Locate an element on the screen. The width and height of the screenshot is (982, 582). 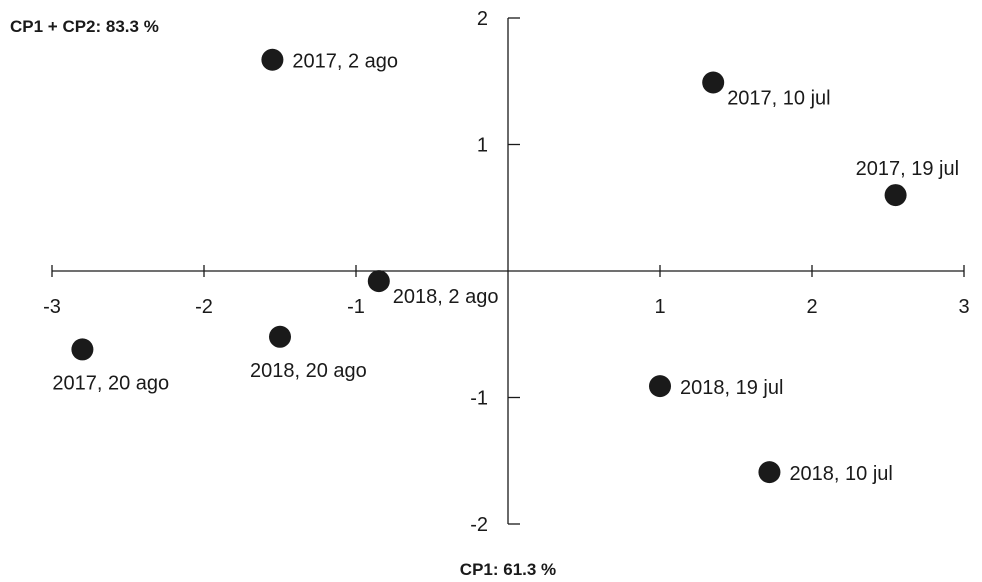
y-tick-label: -2 is located at coordinates (479, 525).